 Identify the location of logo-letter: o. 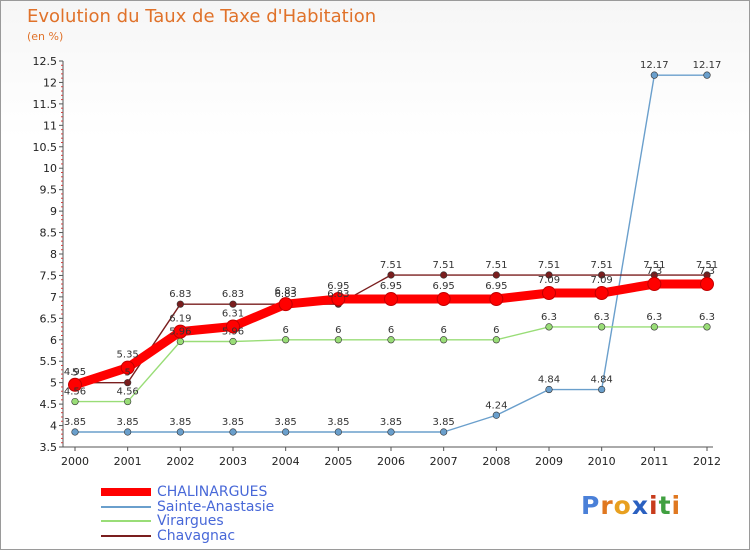
(622, 505).